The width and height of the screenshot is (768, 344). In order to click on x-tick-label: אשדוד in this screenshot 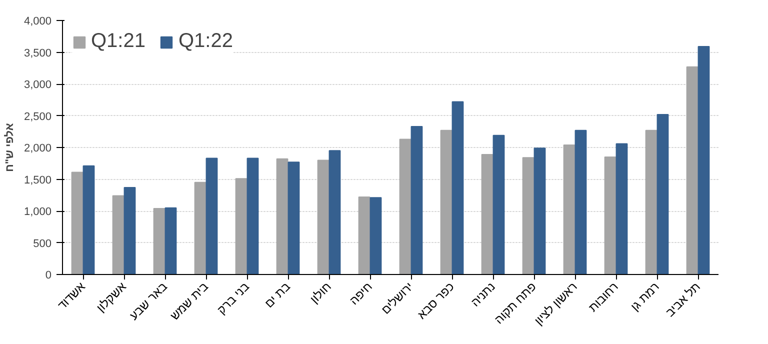, I will do `click(71, 295)`.